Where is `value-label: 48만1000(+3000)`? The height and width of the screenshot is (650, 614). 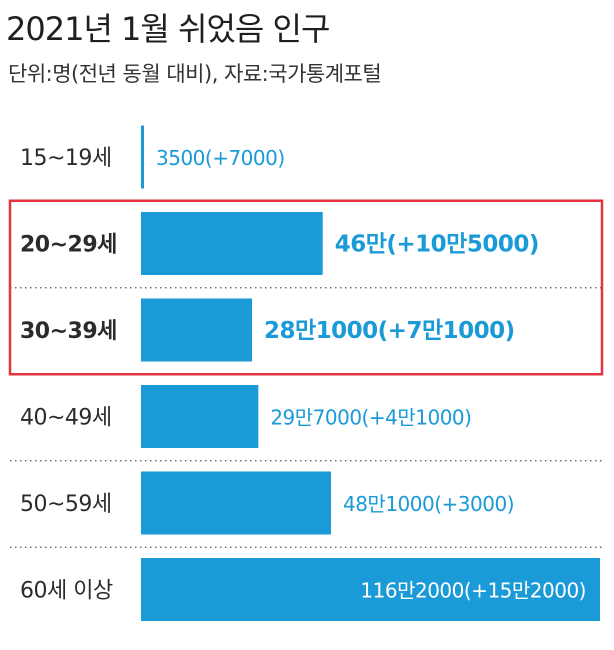
value-label: 48만1000(+3000) is located at coordinates (428, 504).